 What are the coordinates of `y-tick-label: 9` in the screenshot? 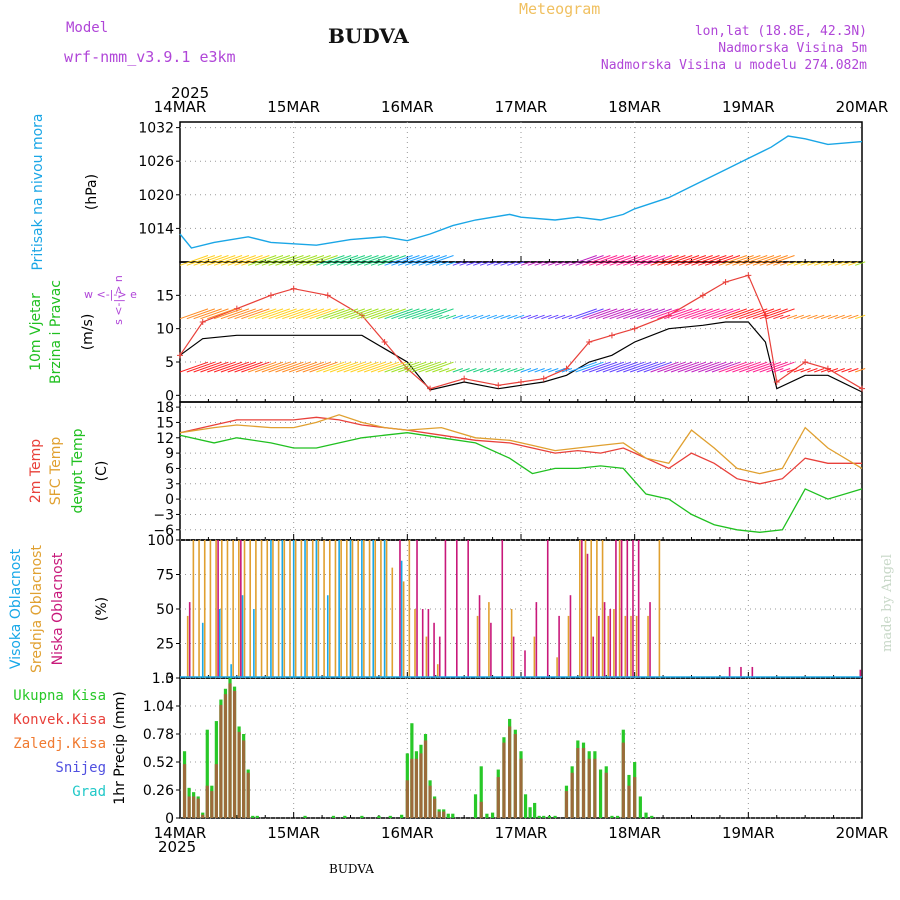 It's located at (169, 454).